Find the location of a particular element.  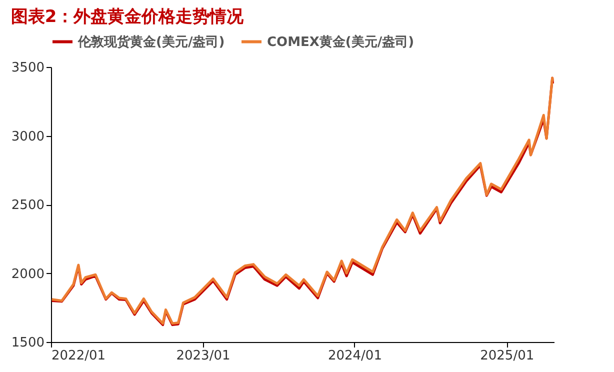

legend-label: COMEX黄金(美元/盎司) is located at coordinates (340, 42).